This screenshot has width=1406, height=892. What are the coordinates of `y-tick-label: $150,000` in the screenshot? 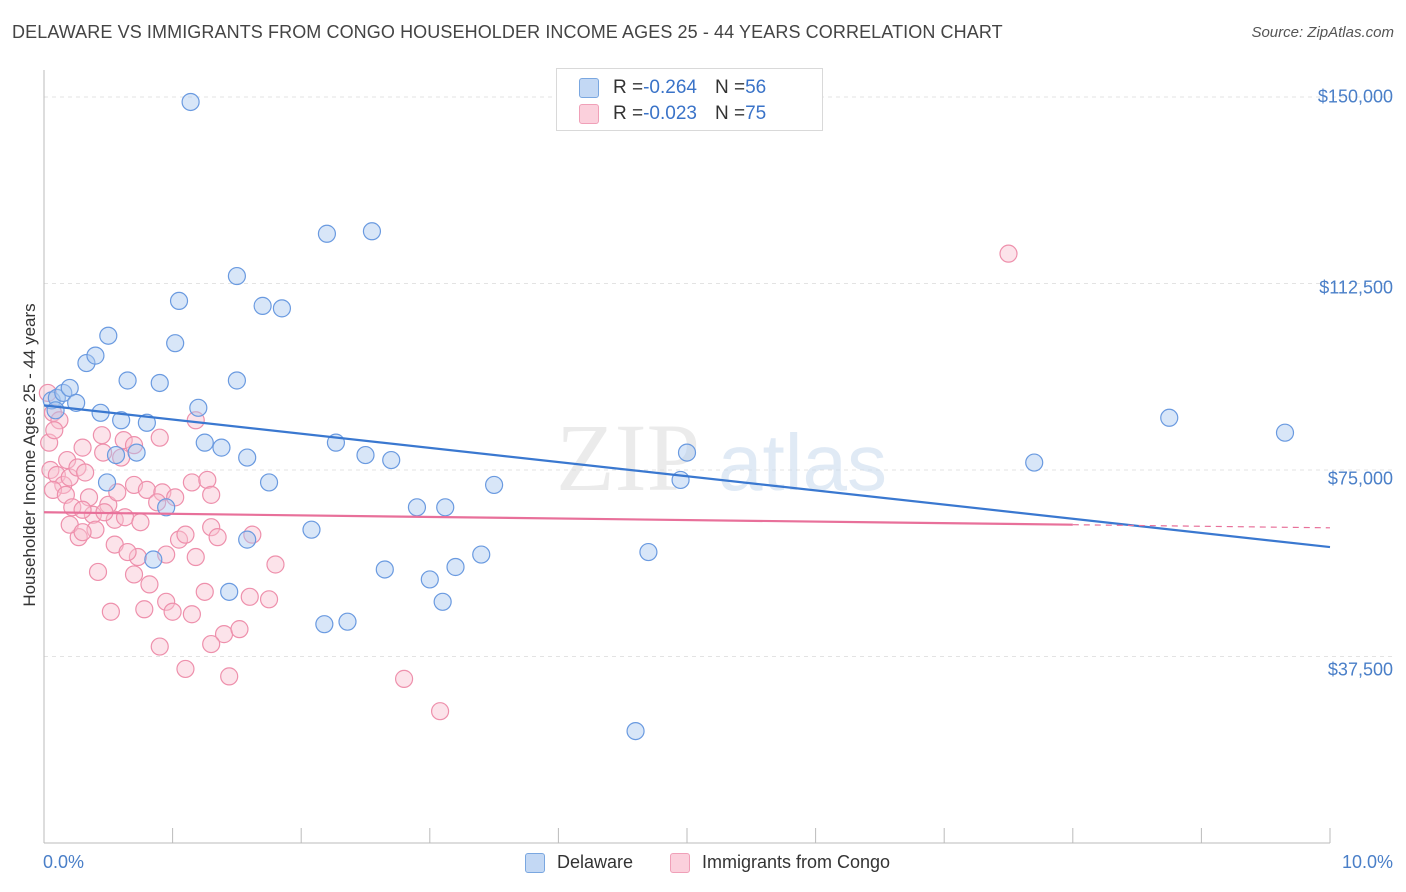 It's located at (1355, 96).